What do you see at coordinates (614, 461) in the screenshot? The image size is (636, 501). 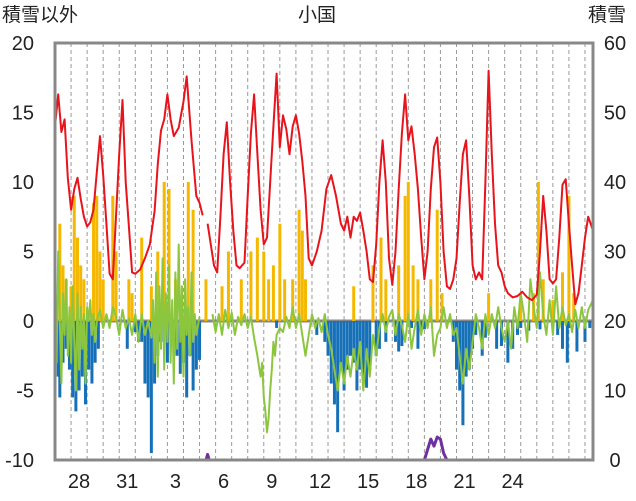 I see `right-y-tick-label: 0` at bounding box center [614, 461].